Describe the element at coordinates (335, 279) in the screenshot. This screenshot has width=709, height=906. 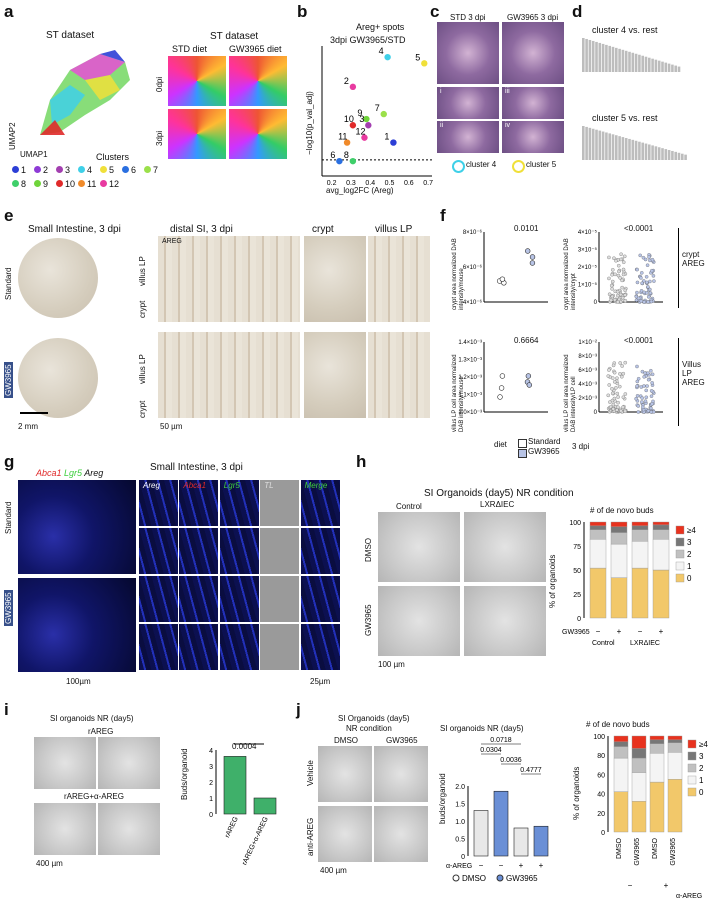
I see `e-crypt-standard` at that location.